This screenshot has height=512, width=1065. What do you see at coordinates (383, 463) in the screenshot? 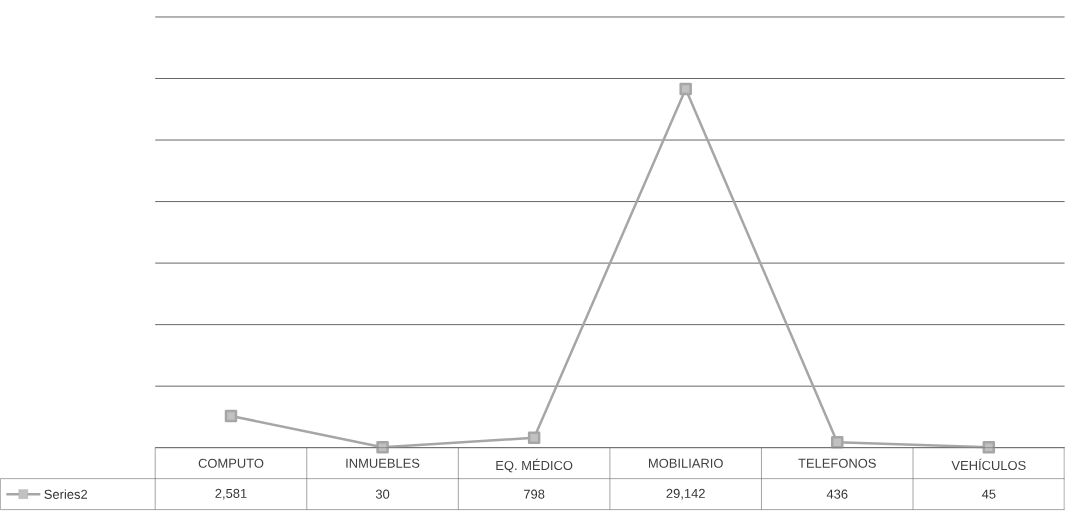
I see `x-tick-label: INMUEBLES` at bounding box center [383, 463].